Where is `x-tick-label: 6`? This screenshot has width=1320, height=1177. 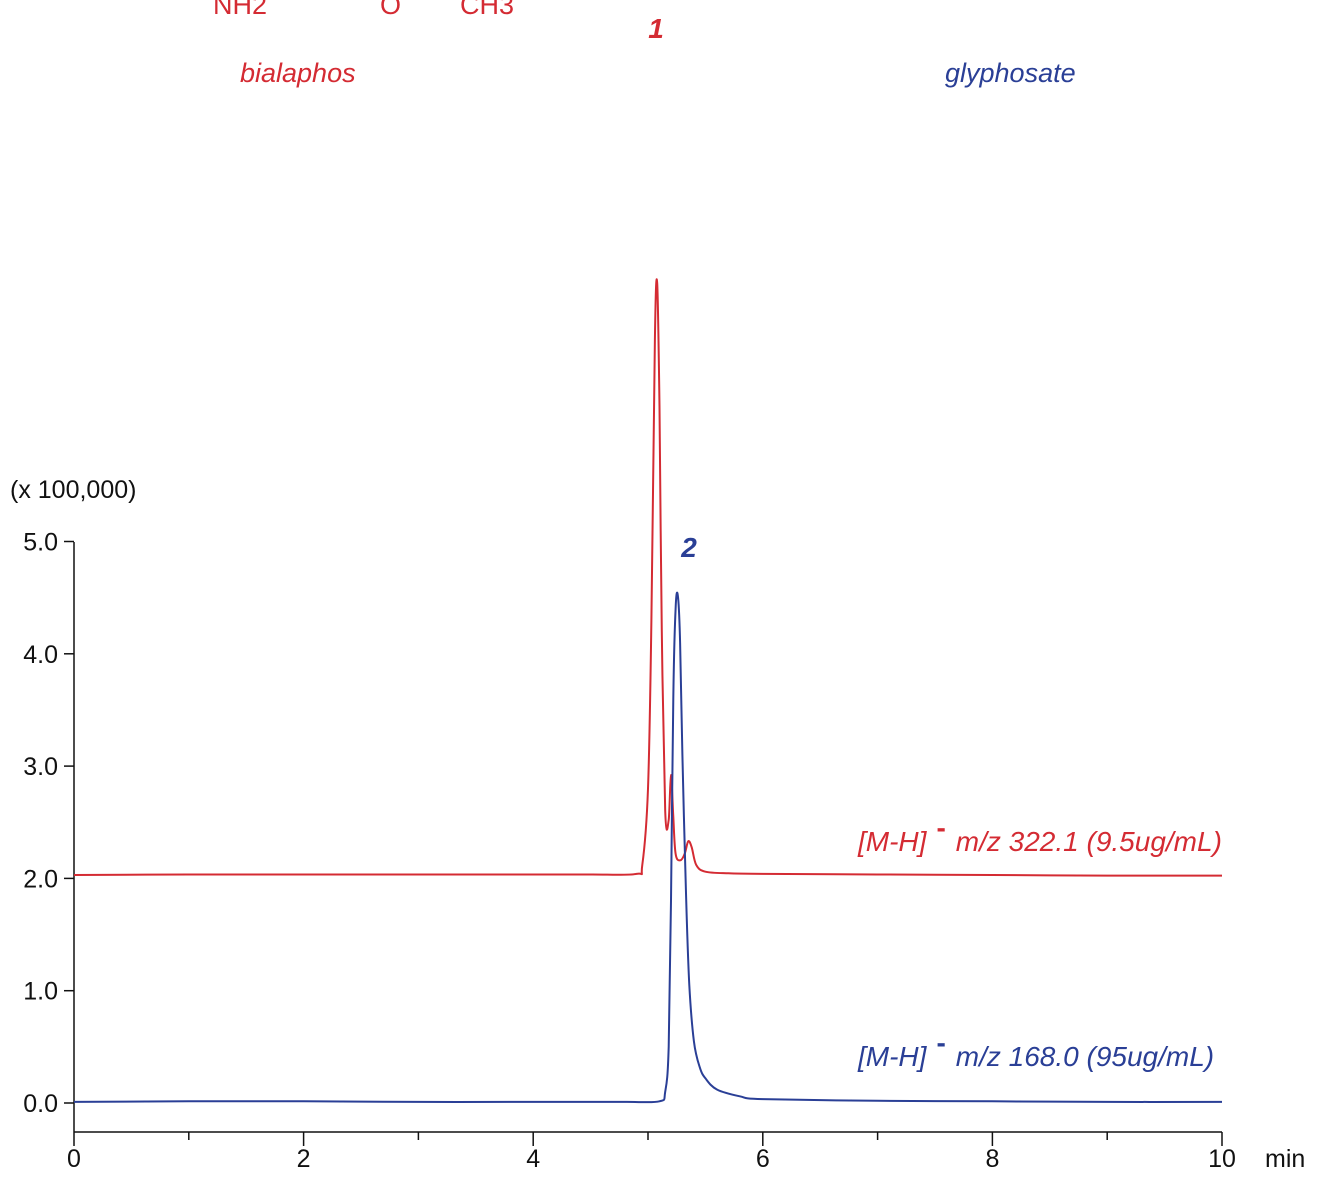
x-tick-label: 6 is located at coordinates (763, 1159).